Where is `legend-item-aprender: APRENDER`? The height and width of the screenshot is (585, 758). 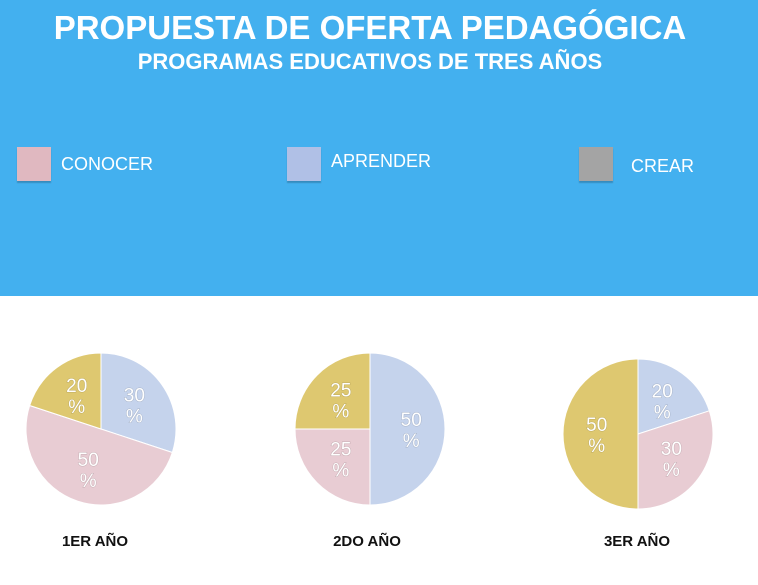 legend-item-aprender: APRENDER is located at coordinates (359, 164).